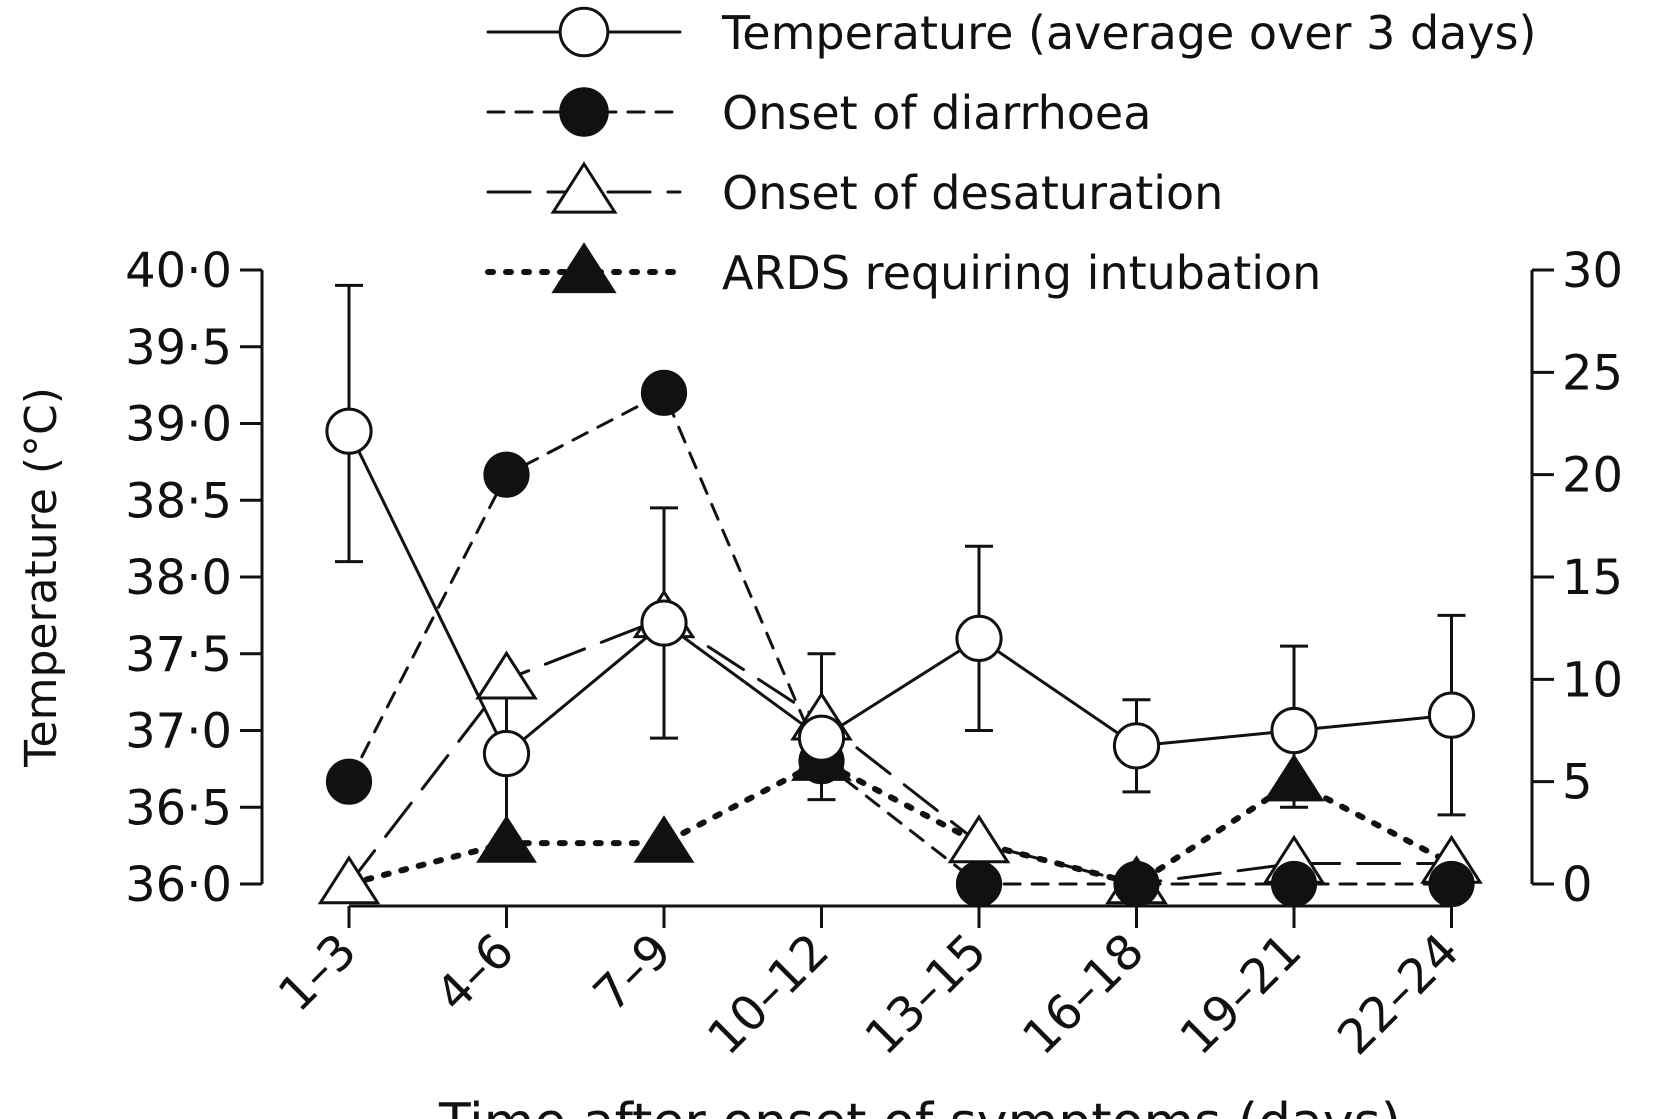 The width and height of the screenshot is (1656, 1119). What do you see at coordinates (178, 348) in the screenshot?
I see `left-axis-tick-label: 39·5` at bounding box center [178, 348].